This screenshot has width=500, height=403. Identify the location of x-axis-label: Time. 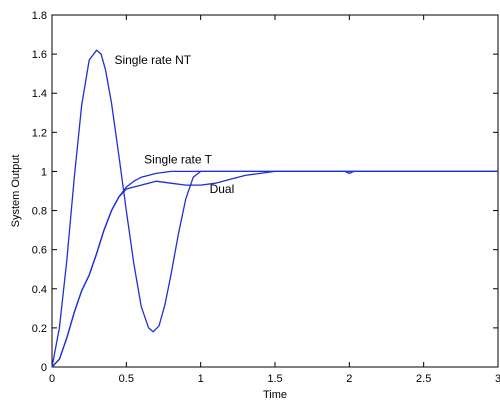
(275, 395).